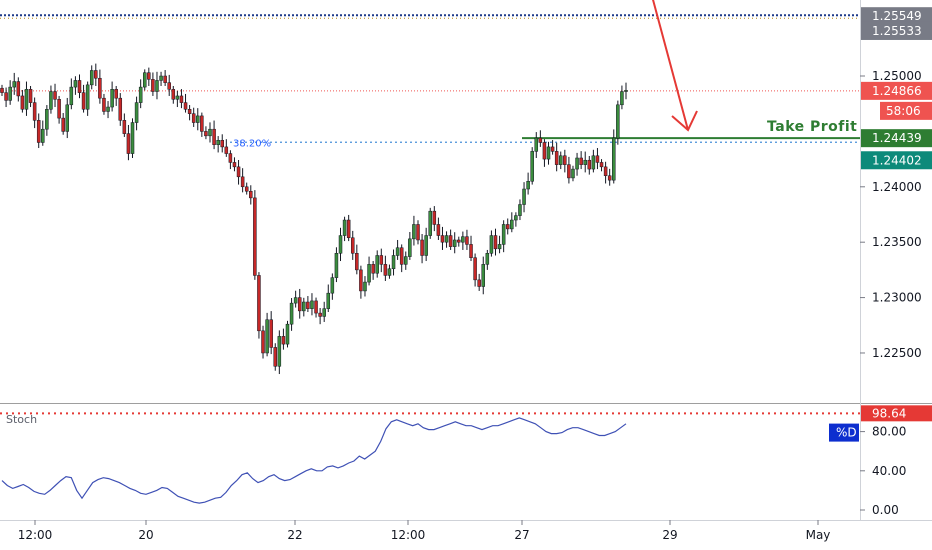  I want to click on price-tag-label: 1.24402, so click(897, 160).